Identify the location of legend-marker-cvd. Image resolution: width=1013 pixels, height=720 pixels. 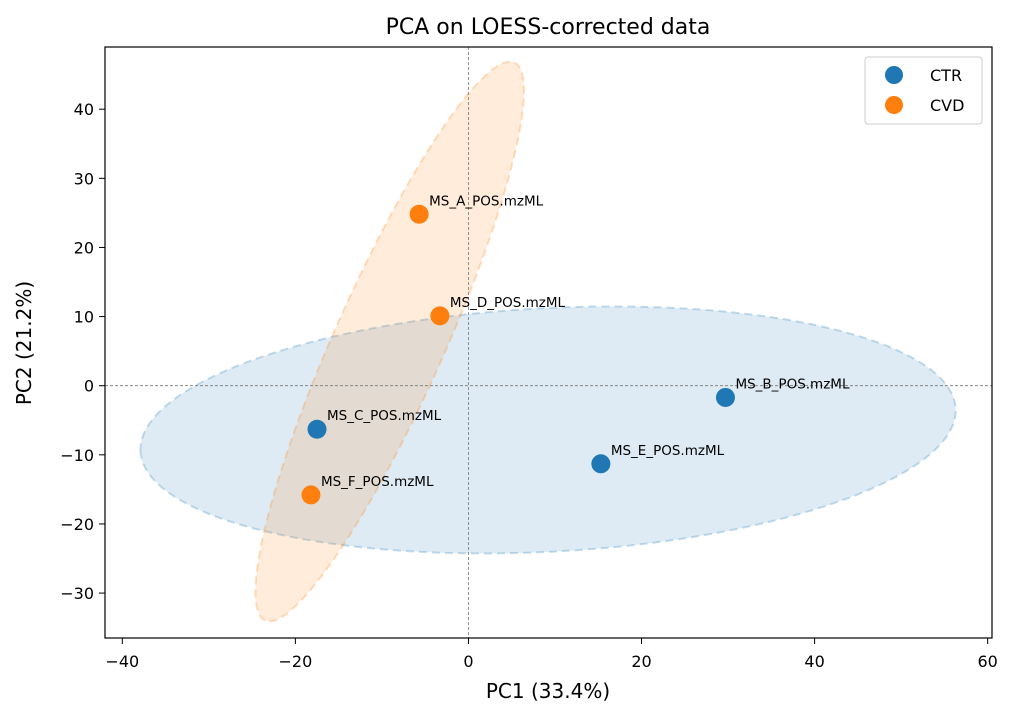
(894, 105).